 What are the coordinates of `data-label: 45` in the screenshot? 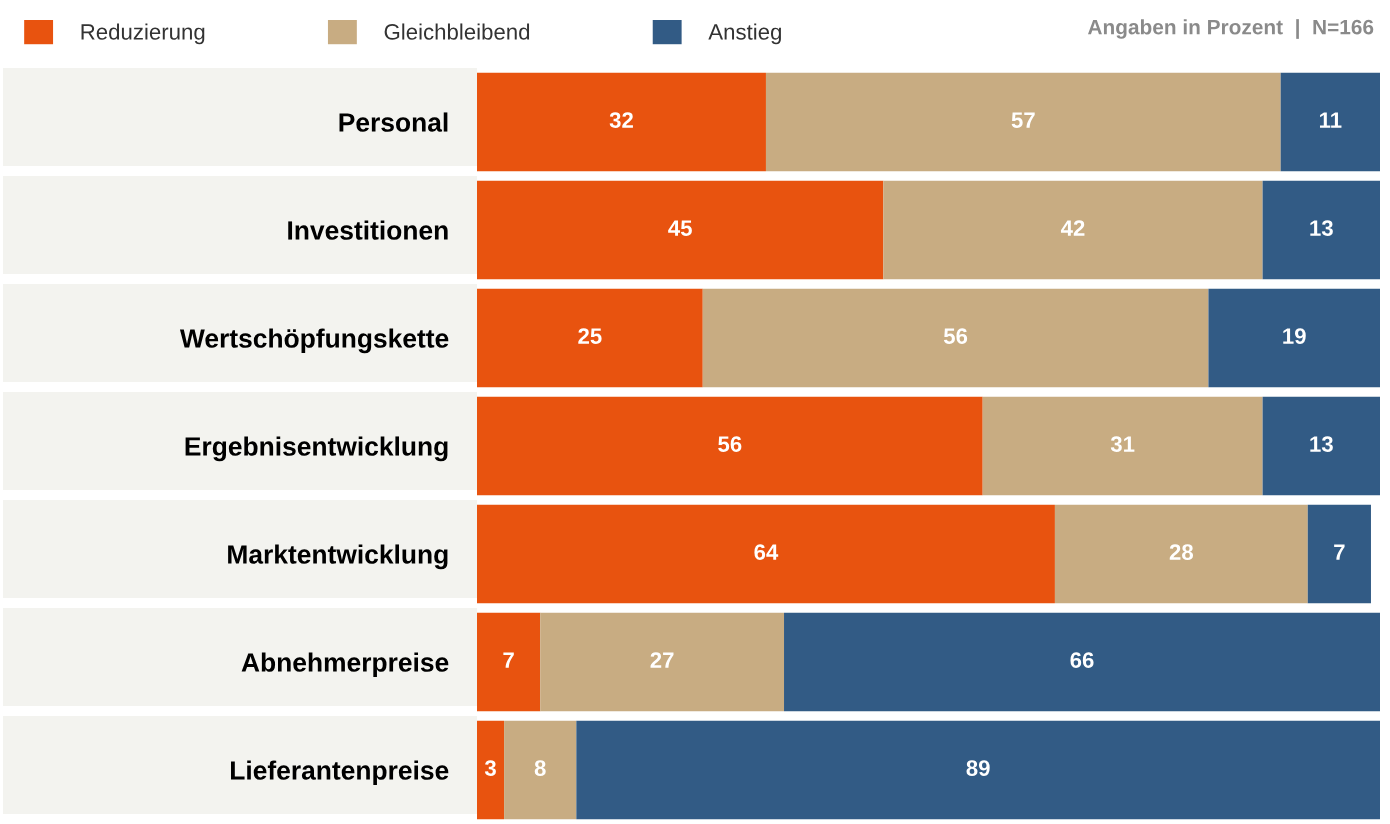 It's located at (680, 228).